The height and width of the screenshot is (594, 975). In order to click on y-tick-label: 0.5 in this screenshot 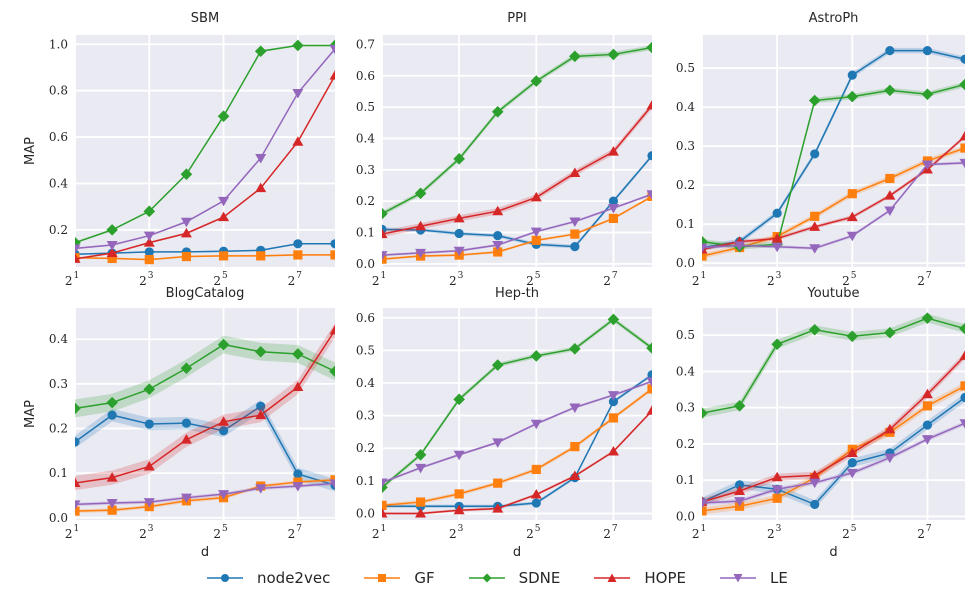, I will do `click(685, 68)`.